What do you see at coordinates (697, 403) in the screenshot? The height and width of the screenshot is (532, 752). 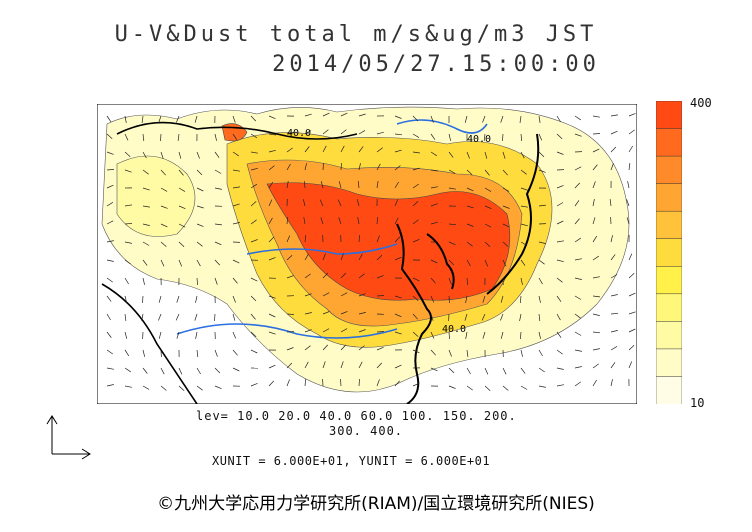 I see `colorbar-min-label: 10` at bounding box center [697, 403].